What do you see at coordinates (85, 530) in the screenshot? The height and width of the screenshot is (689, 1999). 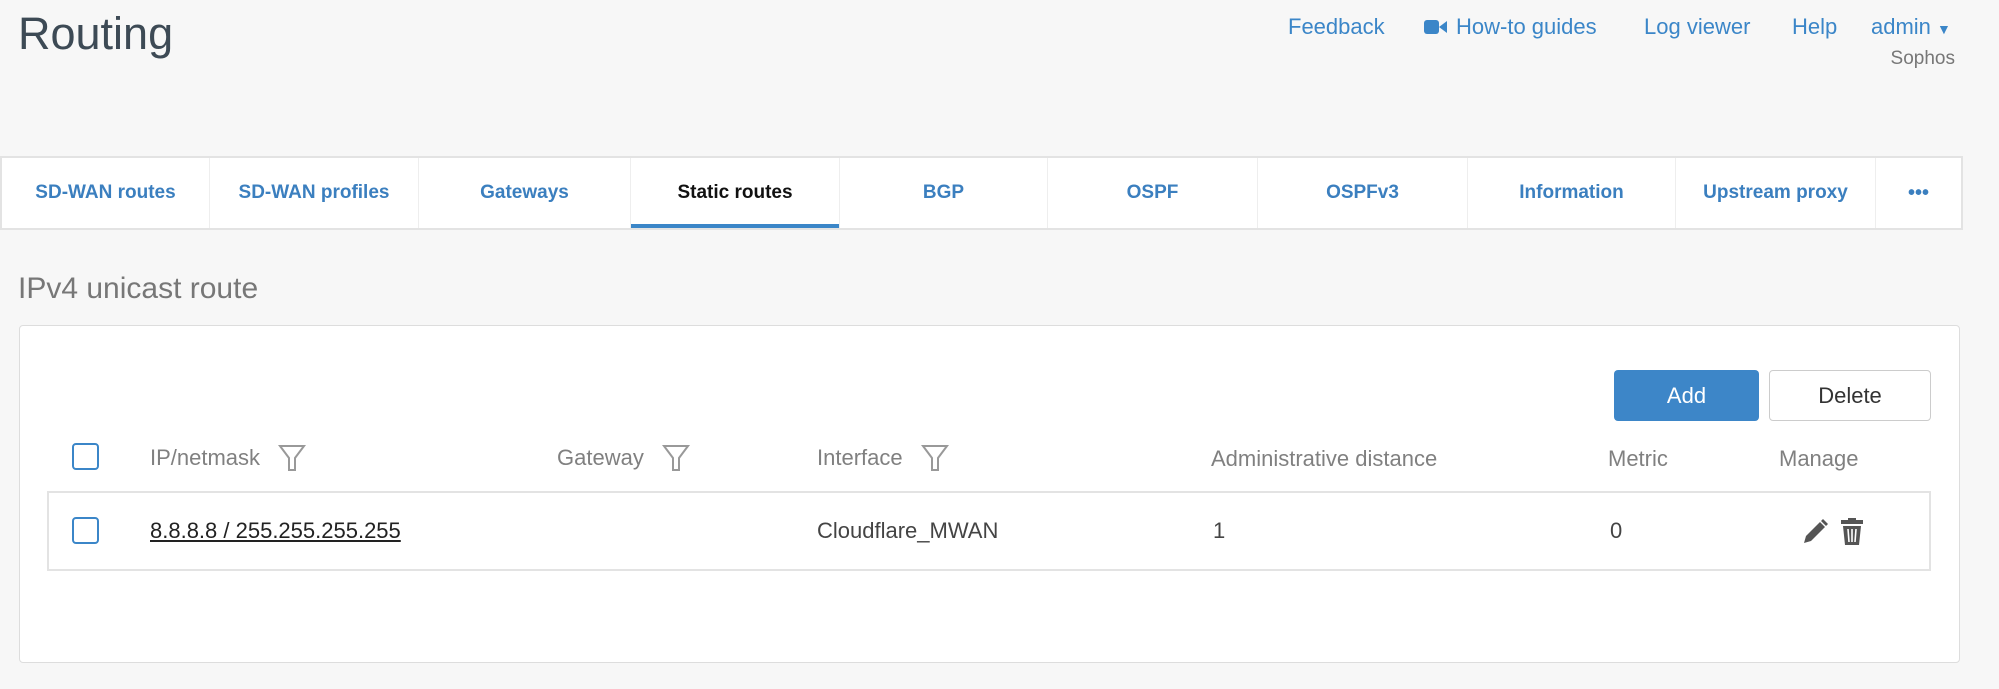 I see `row-checkbox` at bounding box center [85, 530].